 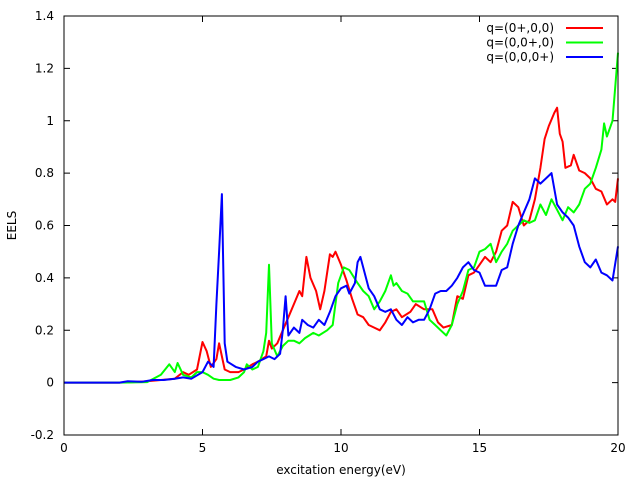 I want to click on legend: q=(0+,0,0)q=(0,0+,0)q=(0,0,0+), so click(x=544, y=42).